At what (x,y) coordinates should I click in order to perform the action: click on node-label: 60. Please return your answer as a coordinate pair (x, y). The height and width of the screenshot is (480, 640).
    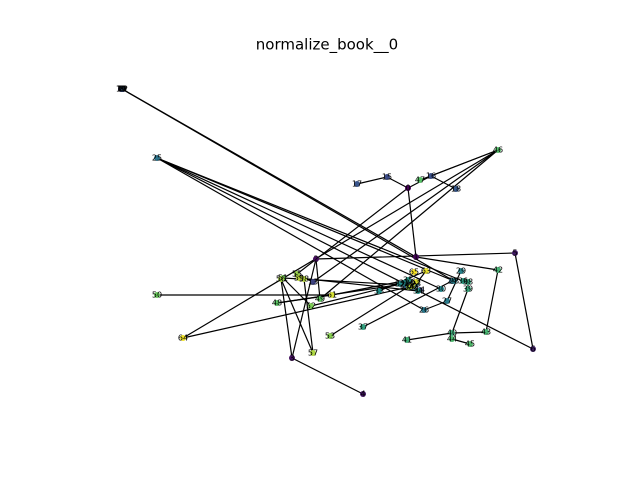
    Looking at the image, I should click on (412, 286).